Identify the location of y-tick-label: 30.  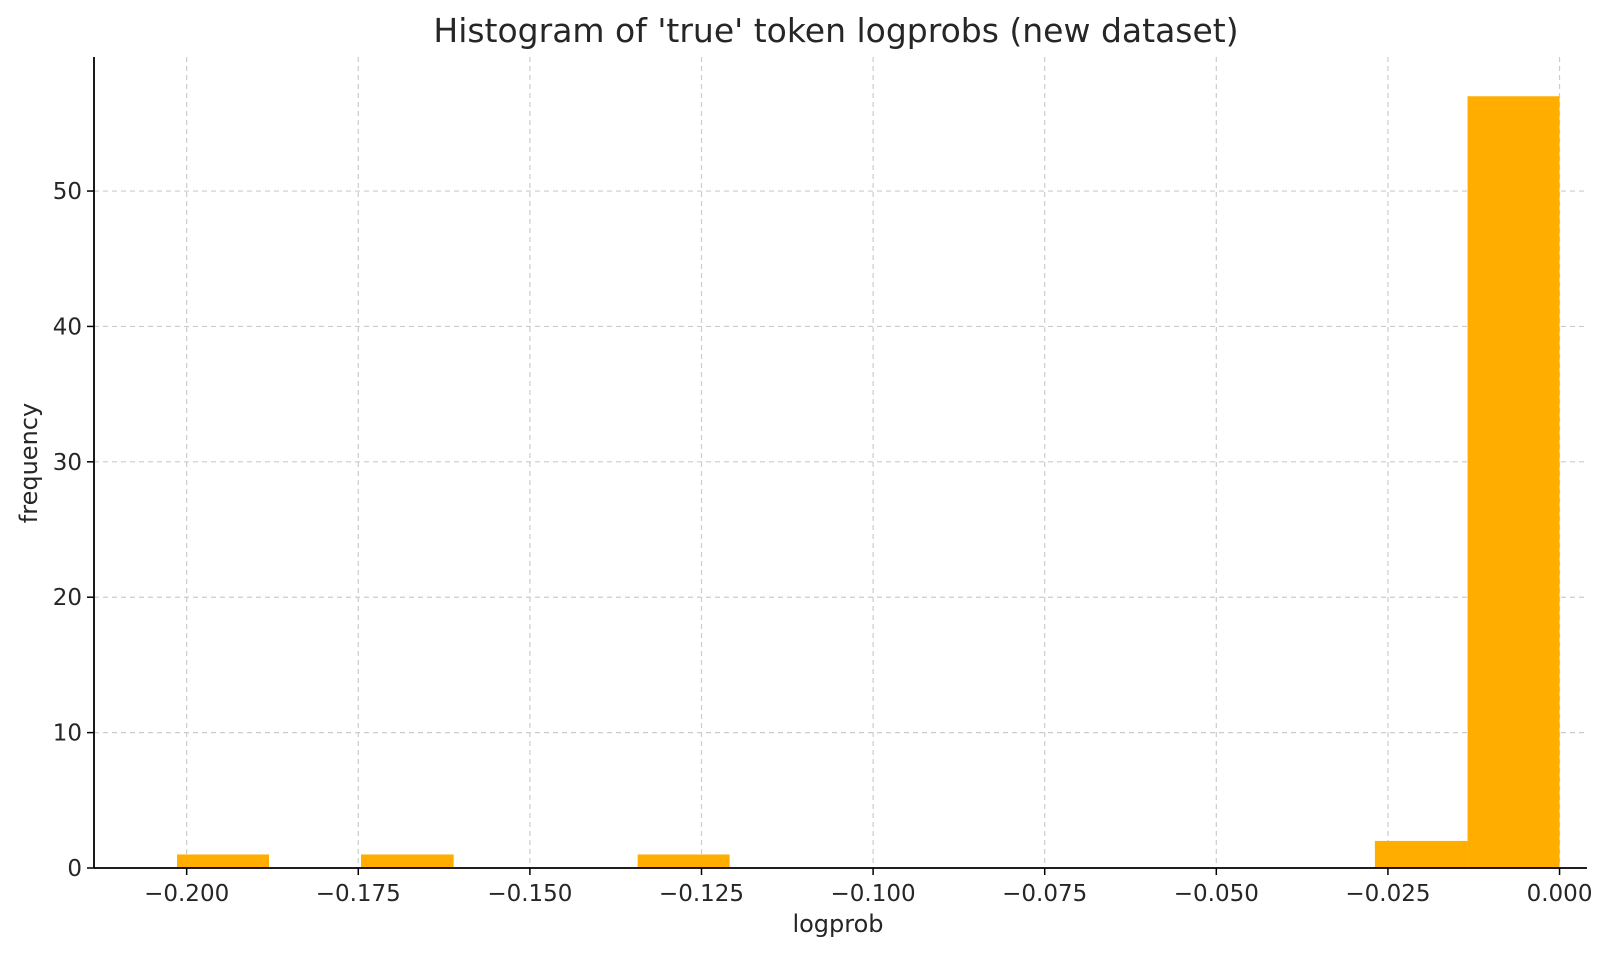
(67, 463).